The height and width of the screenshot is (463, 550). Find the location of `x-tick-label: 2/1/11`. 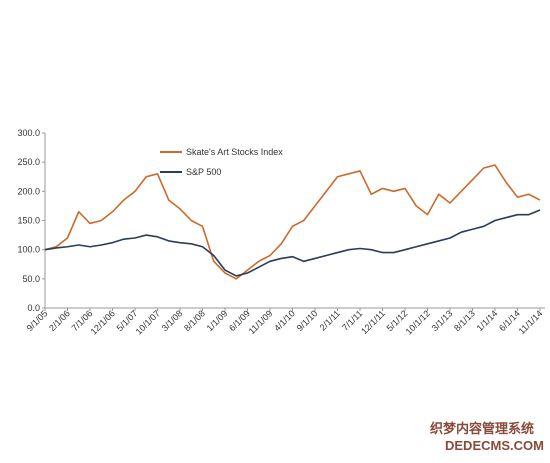

x-tick-label: 2/1/11 is located at coordinates (330, 320).